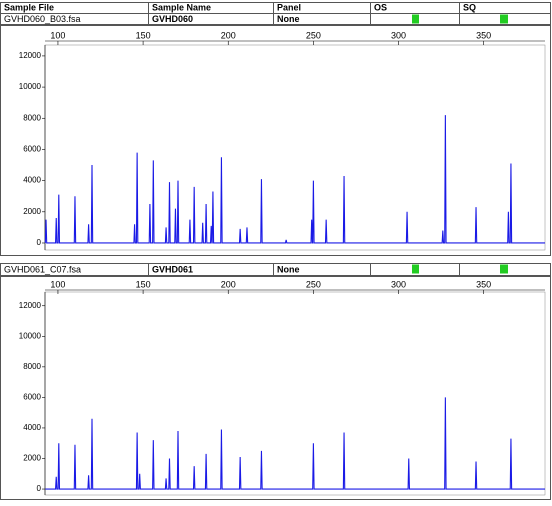 Image resolution: width=552 pixels, height=506 pixels. What do you see at coordinates (469, 7) in the screenshot?
I see `column-header: SQ` at bounding box center [469, 7].